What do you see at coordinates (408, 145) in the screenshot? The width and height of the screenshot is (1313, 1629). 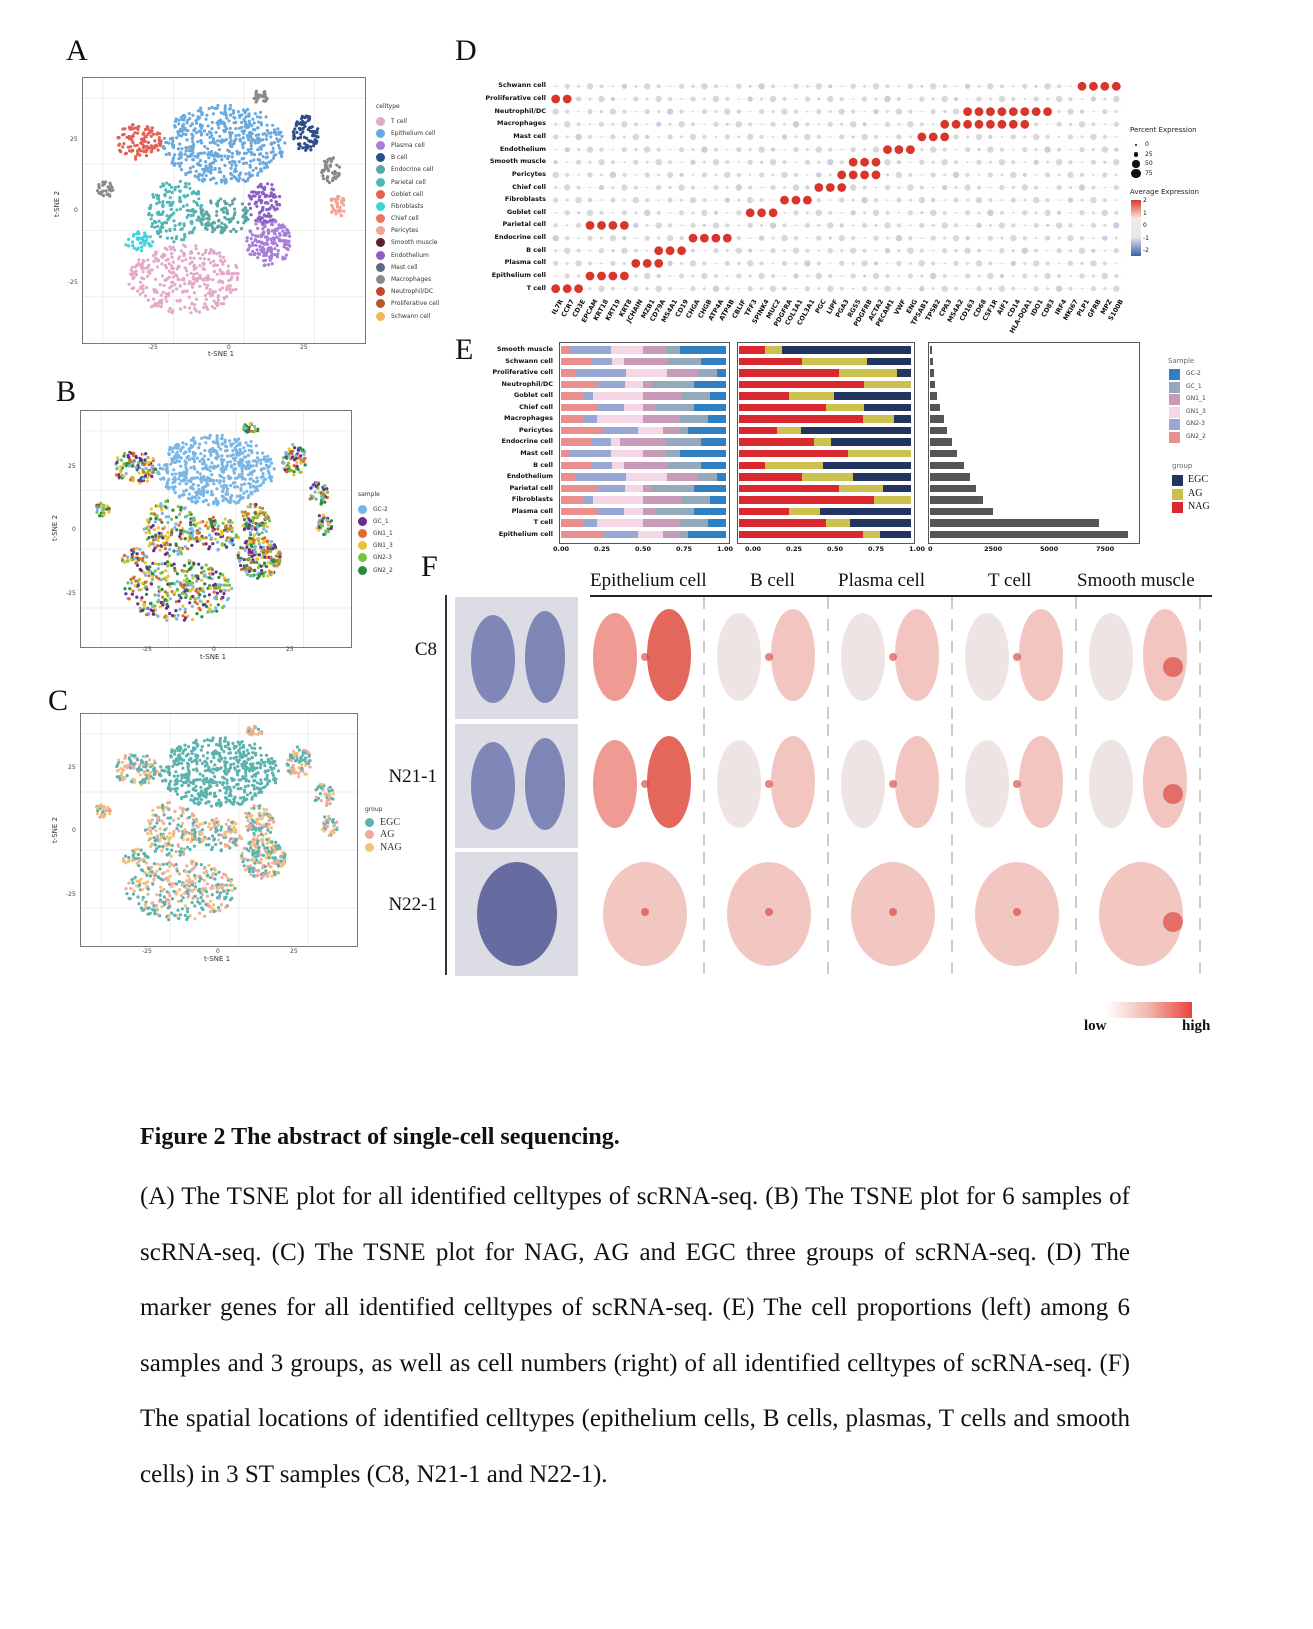 I see `celltype-legend-label: Plasma cell` at bounding box center [408, 145].